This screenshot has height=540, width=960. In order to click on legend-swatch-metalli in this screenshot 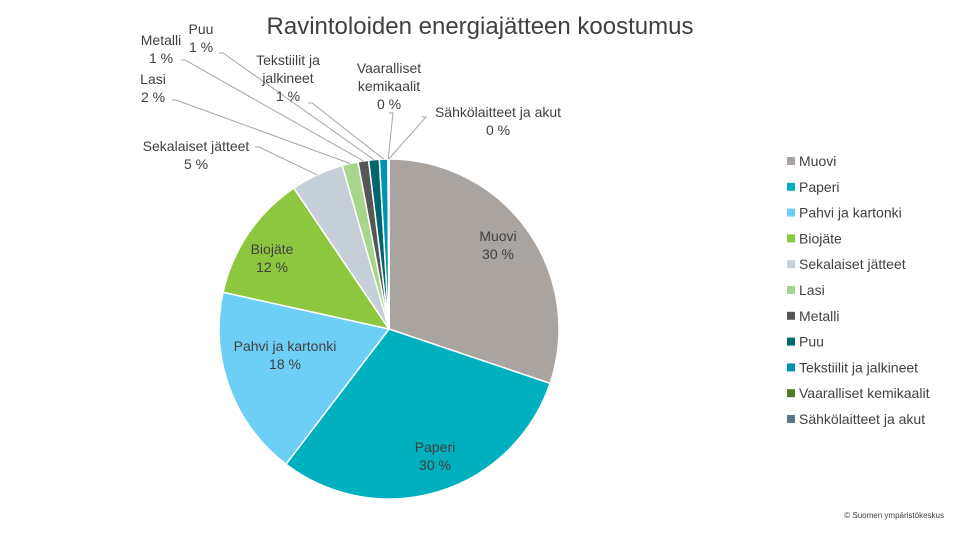, I will do `click(791, 315)`.